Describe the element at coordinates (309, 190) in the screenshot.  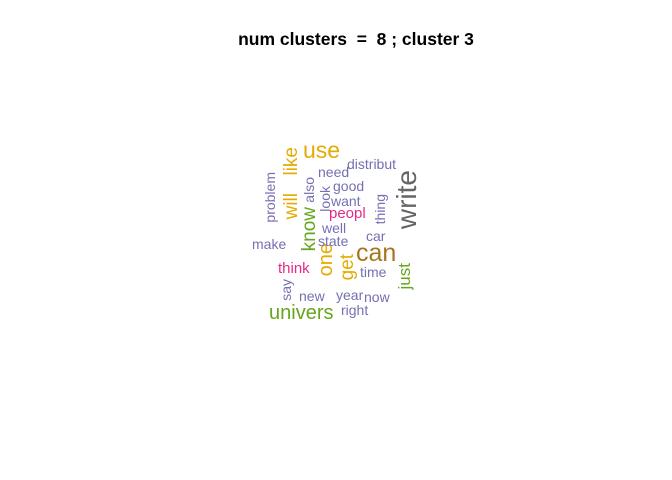
I see `word-also: also` at that location.